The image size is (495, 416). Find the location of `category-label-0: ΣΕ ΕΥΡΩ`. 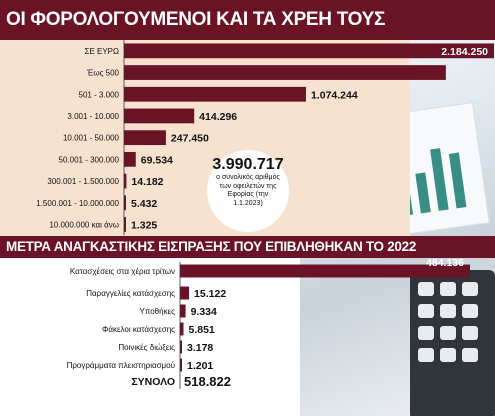

category-label-0: ΣΕ ΕΥΡΩ is located at coordinates (102, 51).